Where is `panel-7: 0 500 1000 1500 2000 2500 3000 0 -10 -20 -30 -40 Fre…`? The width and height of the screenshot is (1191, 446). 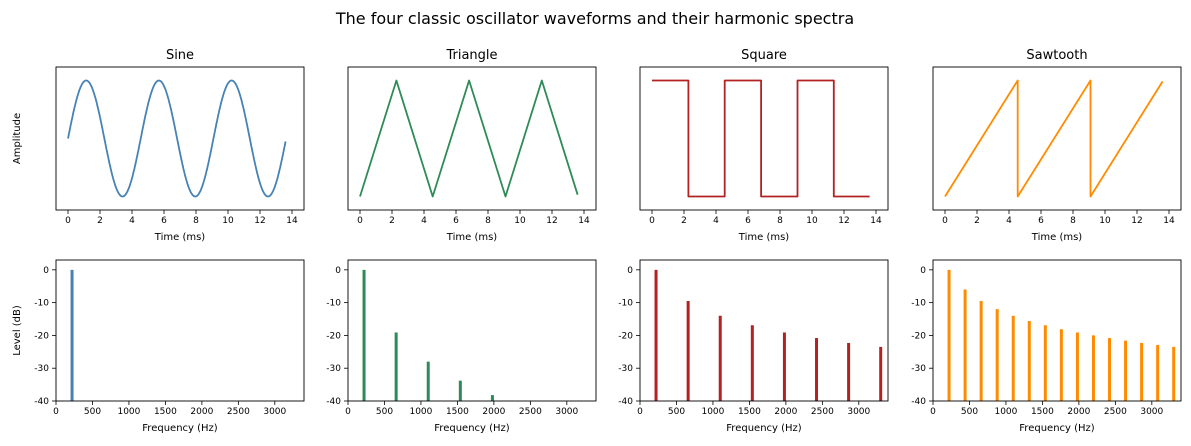
panel-7: 0 500 1000 1500 2000 2500 3000 0 -10 -20 -30 -40 Fre… is located at coordinates (753, 346).